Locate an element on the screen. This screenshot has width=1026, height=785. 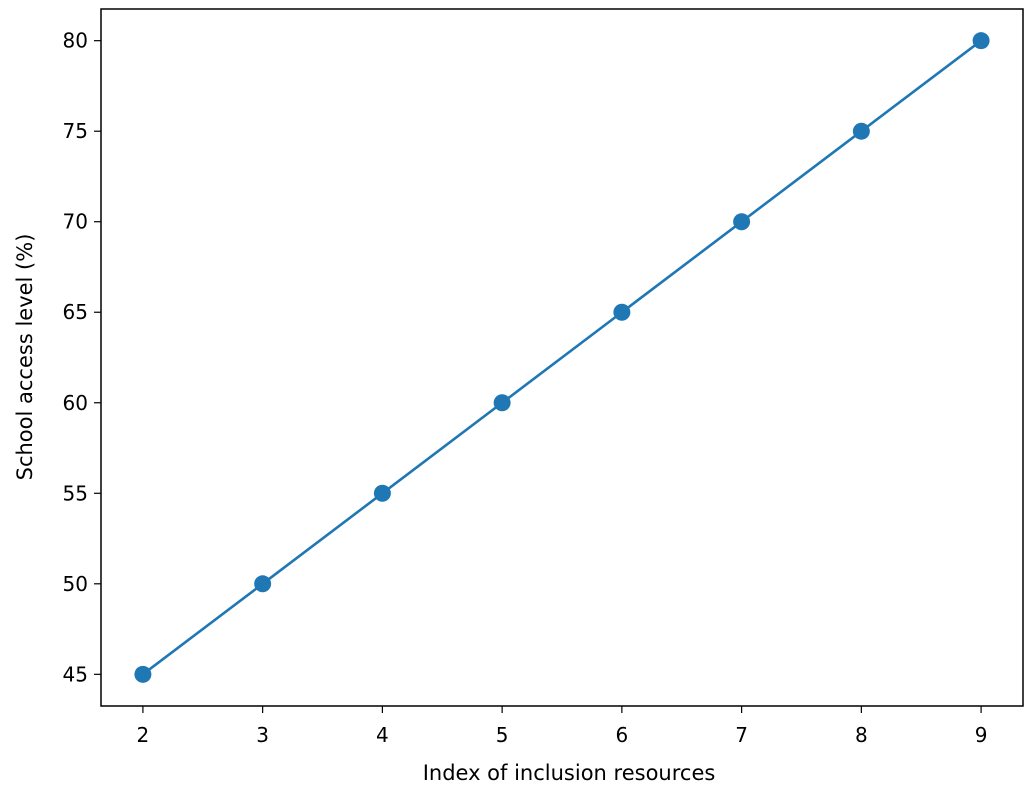
y-tick-label: 70 is located at coordinates (75, 222).